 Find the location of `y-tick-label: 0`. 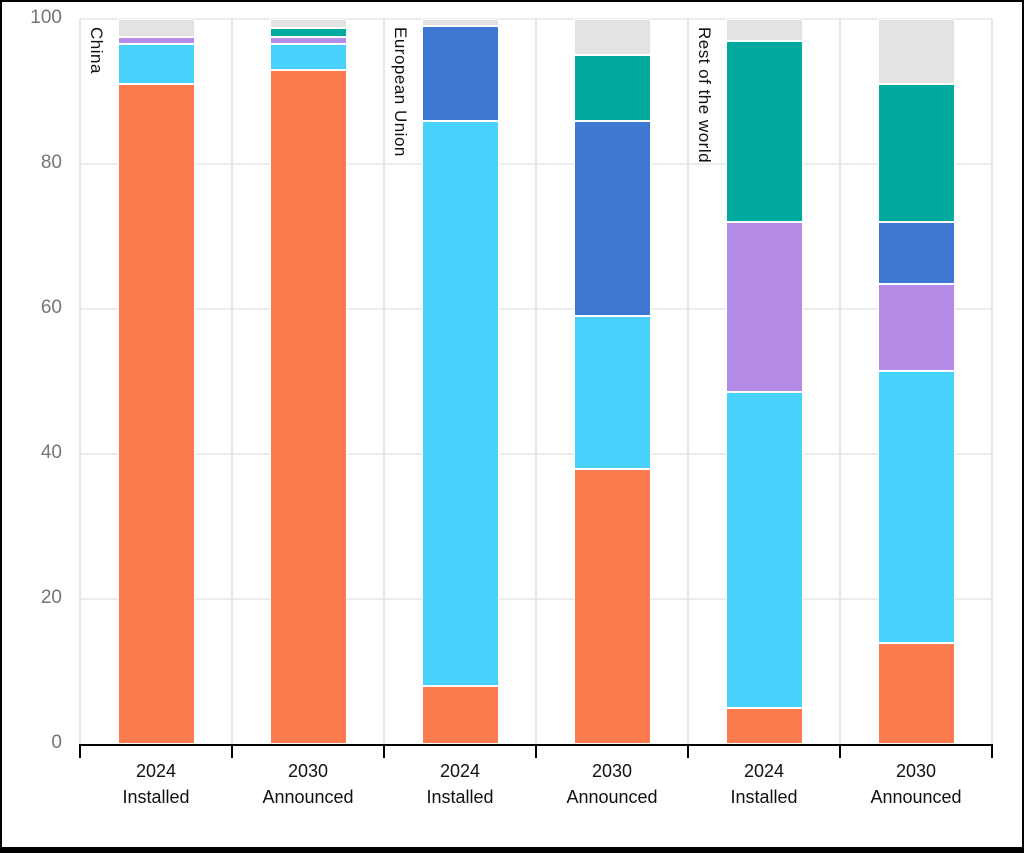

y-tick-label: 0 is located at coordinates (56, 742).